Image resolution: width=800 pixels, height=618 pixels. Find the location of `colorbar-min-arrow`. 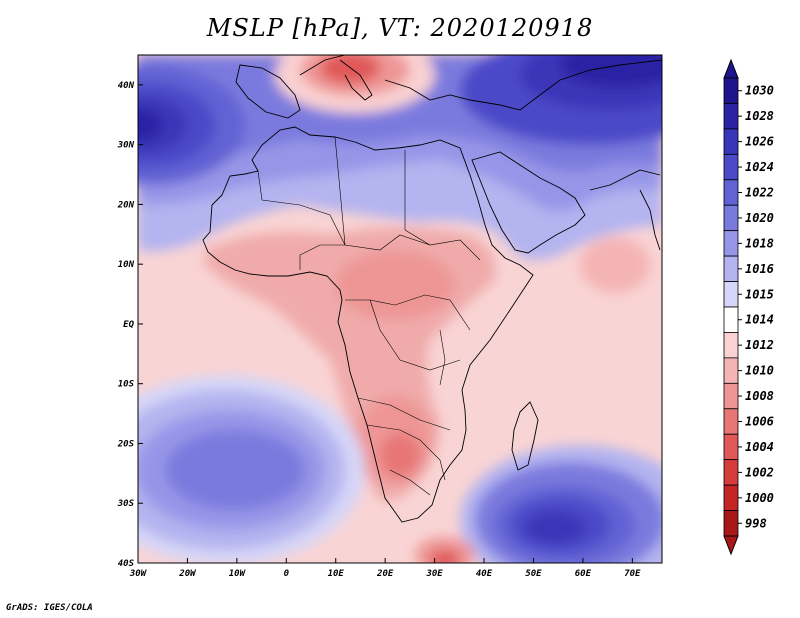

colorbar-min-arrow is located at coordinates (731, 545).